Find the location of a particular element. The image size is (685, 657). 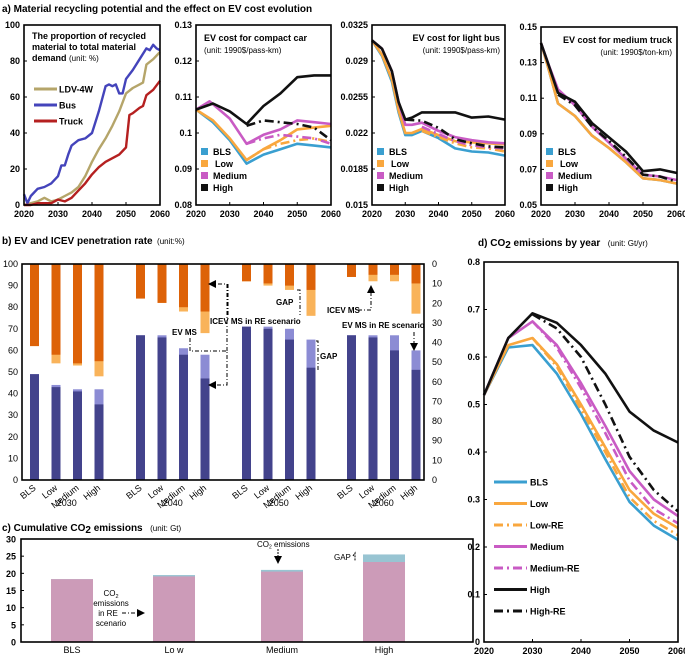

x-category-label: High is located at coordinates (91, 492).